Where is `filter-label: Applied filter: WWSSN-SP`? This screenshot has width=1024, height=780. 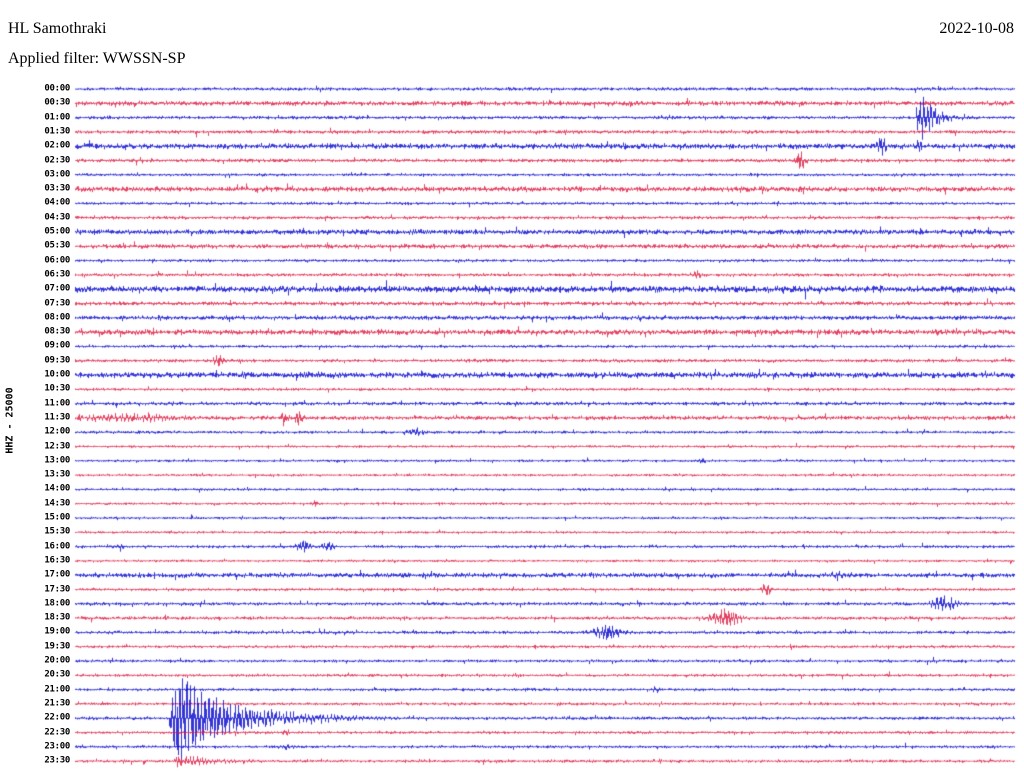 filter-label: Applied filter: WWSSN-SP is located at coordinates (97, 58).